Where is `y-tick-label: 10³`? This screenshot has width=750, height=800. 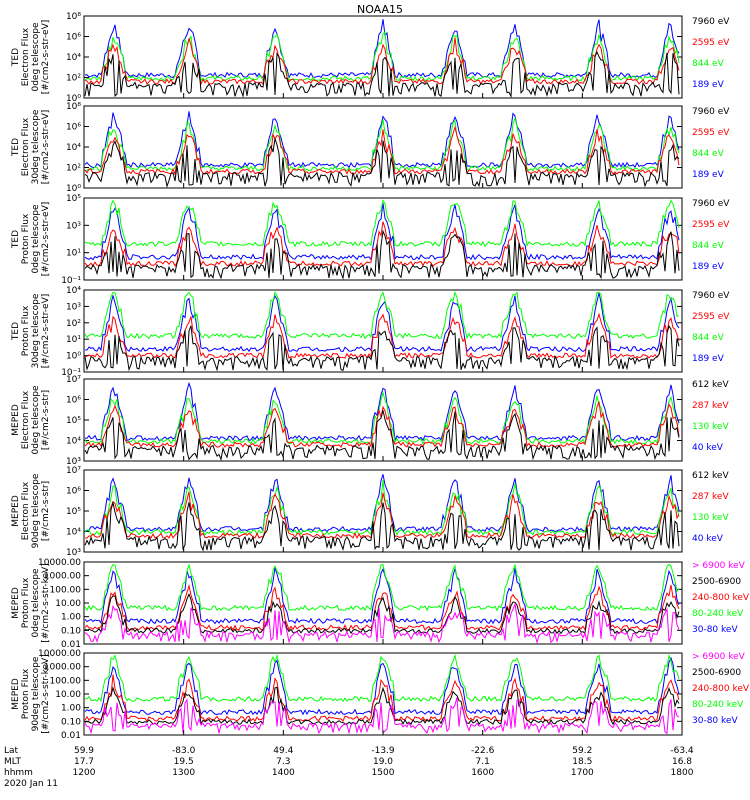 y-tick-label: 10³ is located at coordinates (73, 307).